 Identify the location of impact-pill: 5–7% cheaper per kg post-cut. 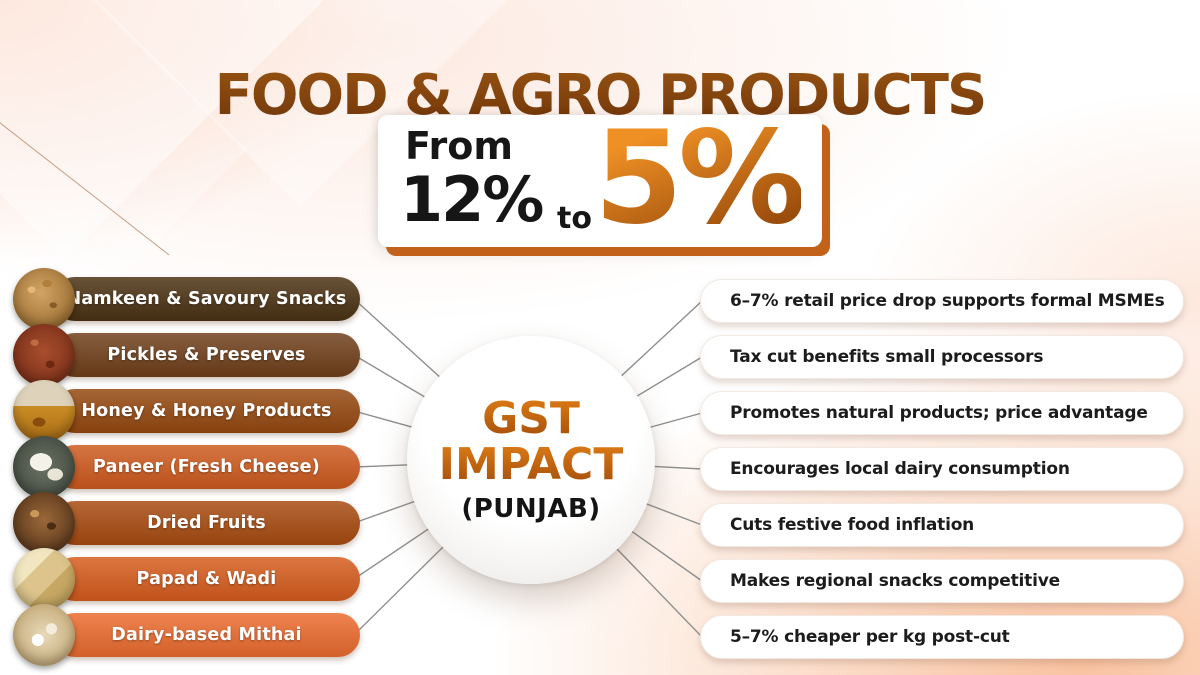
(942, 637).